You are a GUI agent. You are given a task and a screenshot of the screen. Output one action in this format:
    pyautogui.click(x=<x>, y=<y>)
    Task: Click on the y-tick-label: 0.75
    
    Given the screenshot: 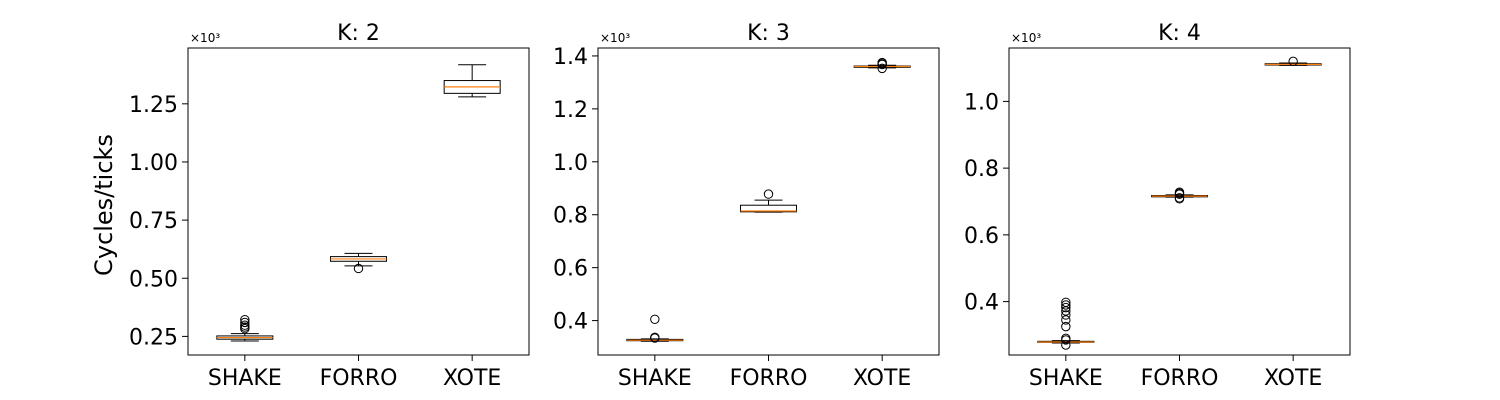 What is the action you would take?
    pyautogui.click(x=153, y=221)
    